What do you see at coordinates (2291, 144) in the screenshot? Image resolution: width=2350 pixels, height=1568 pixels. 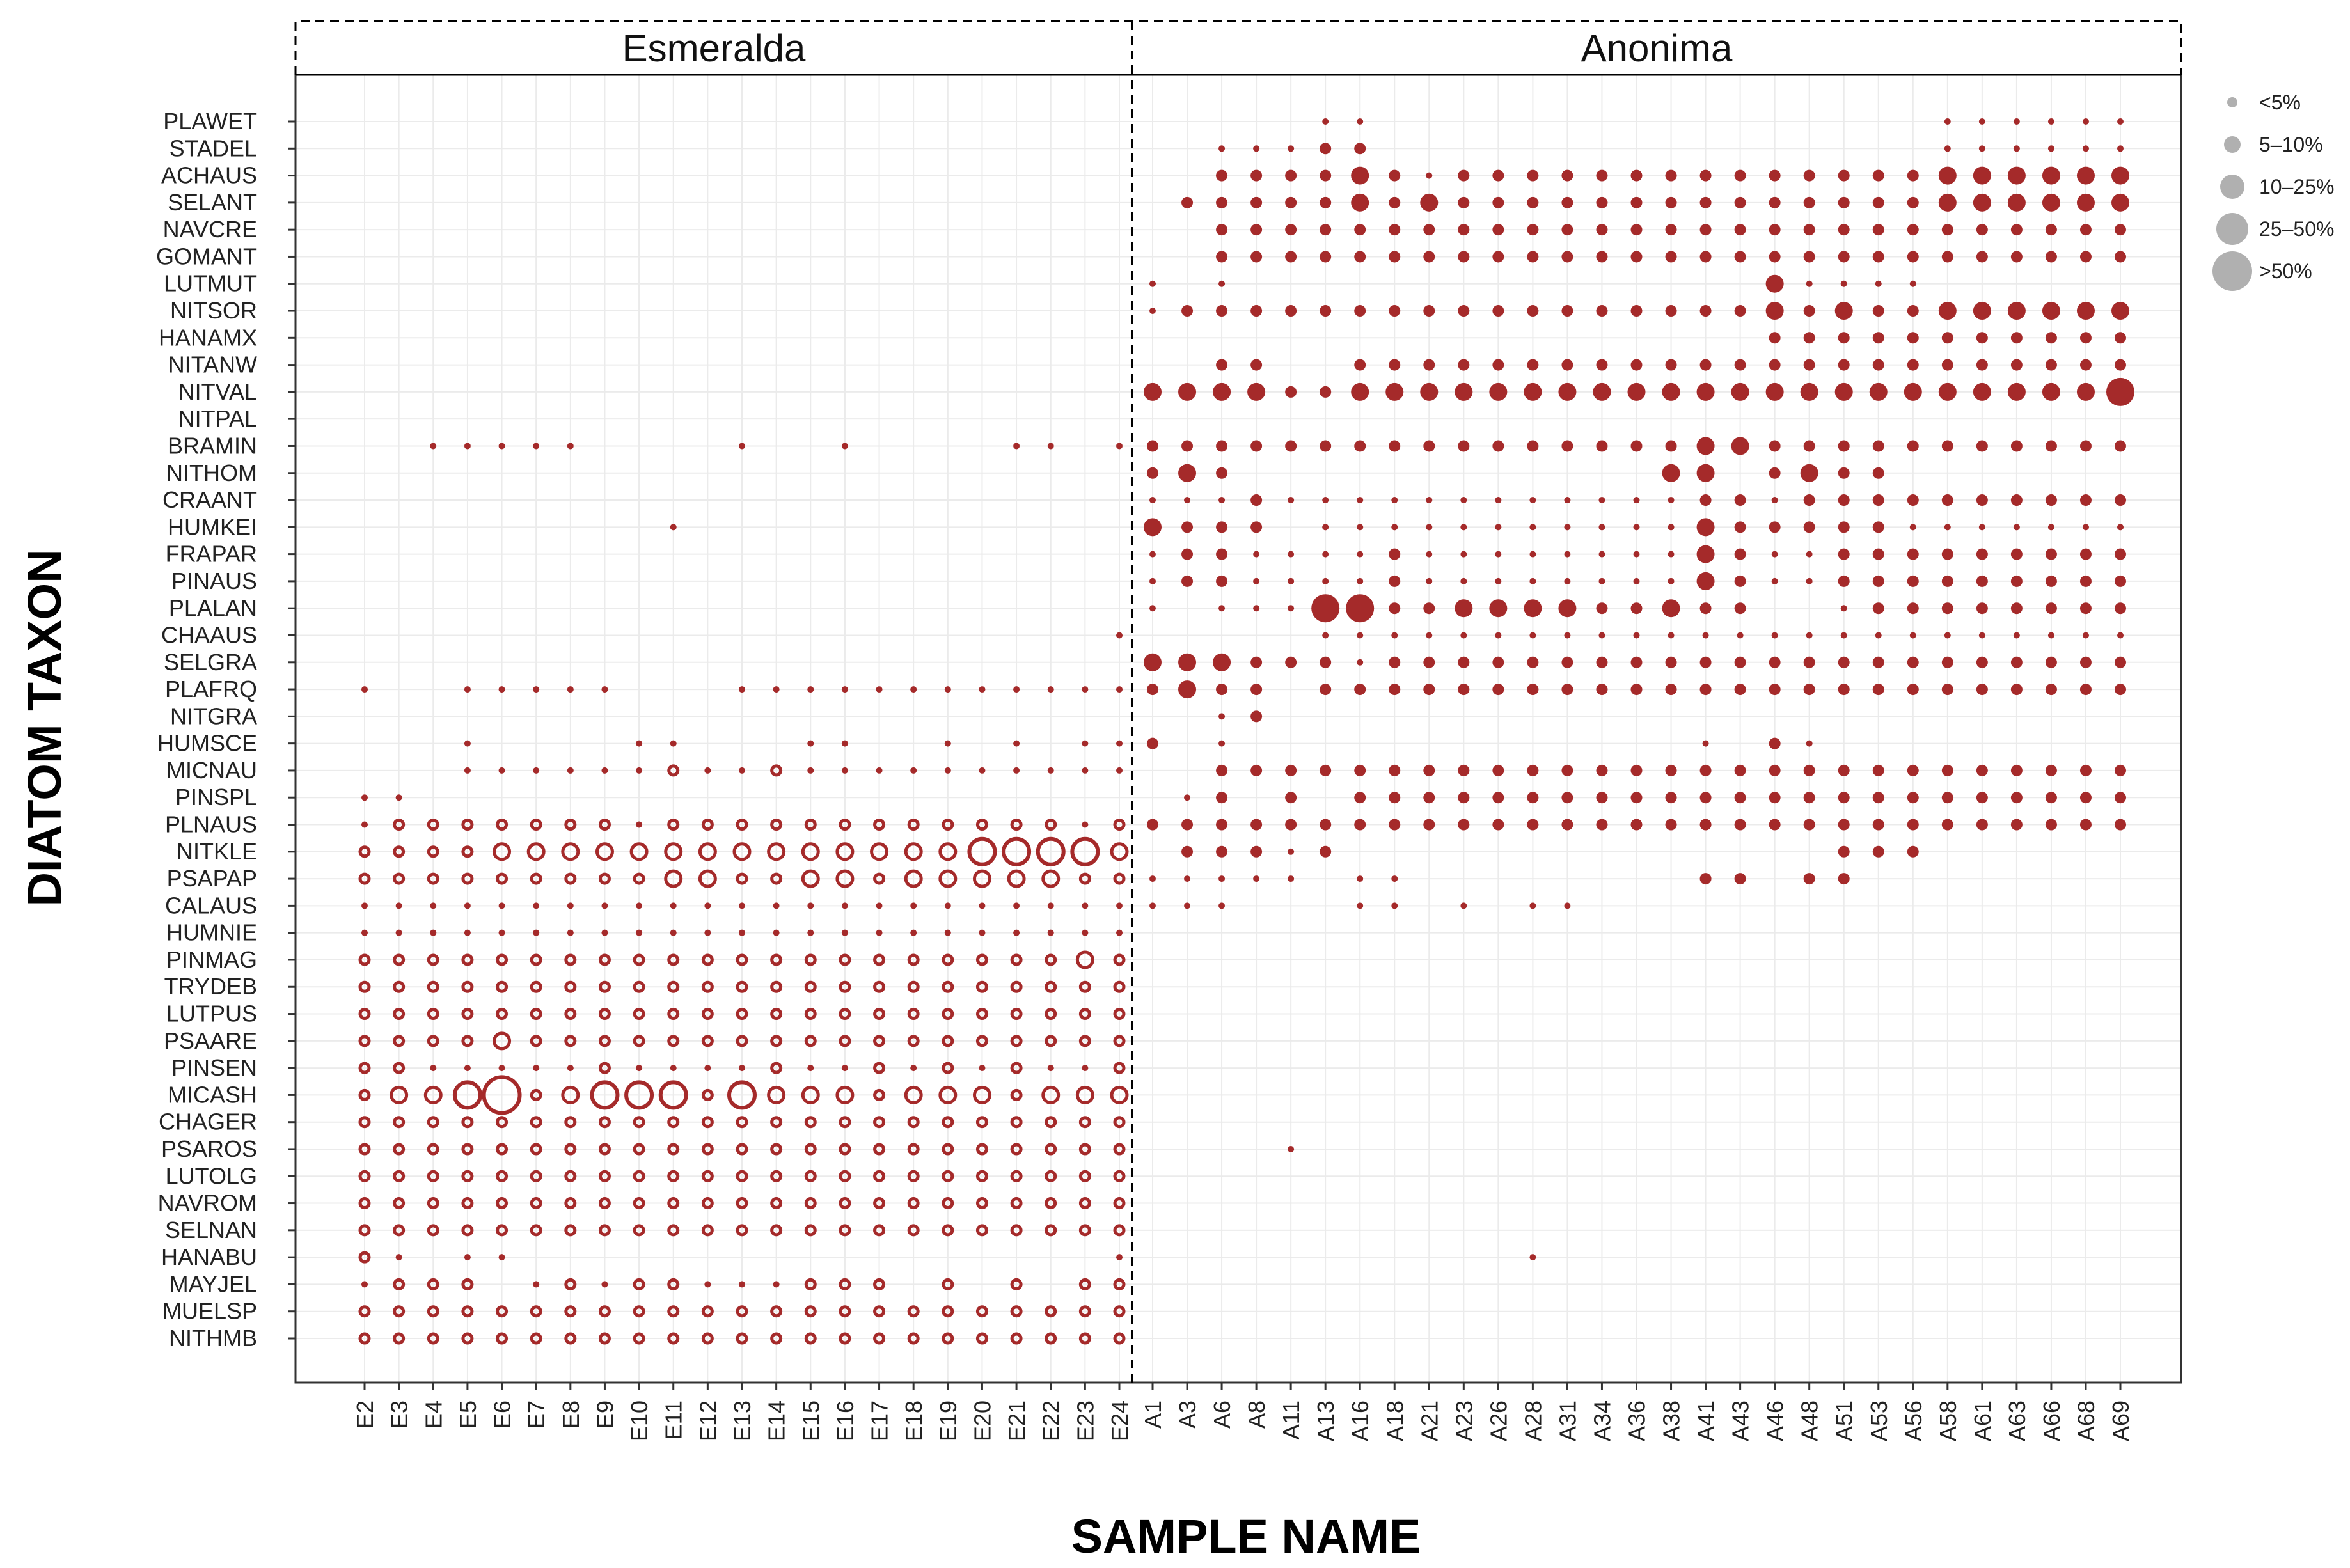 I see `legend-label: 5–10%` at bounding box center [2291, 144].